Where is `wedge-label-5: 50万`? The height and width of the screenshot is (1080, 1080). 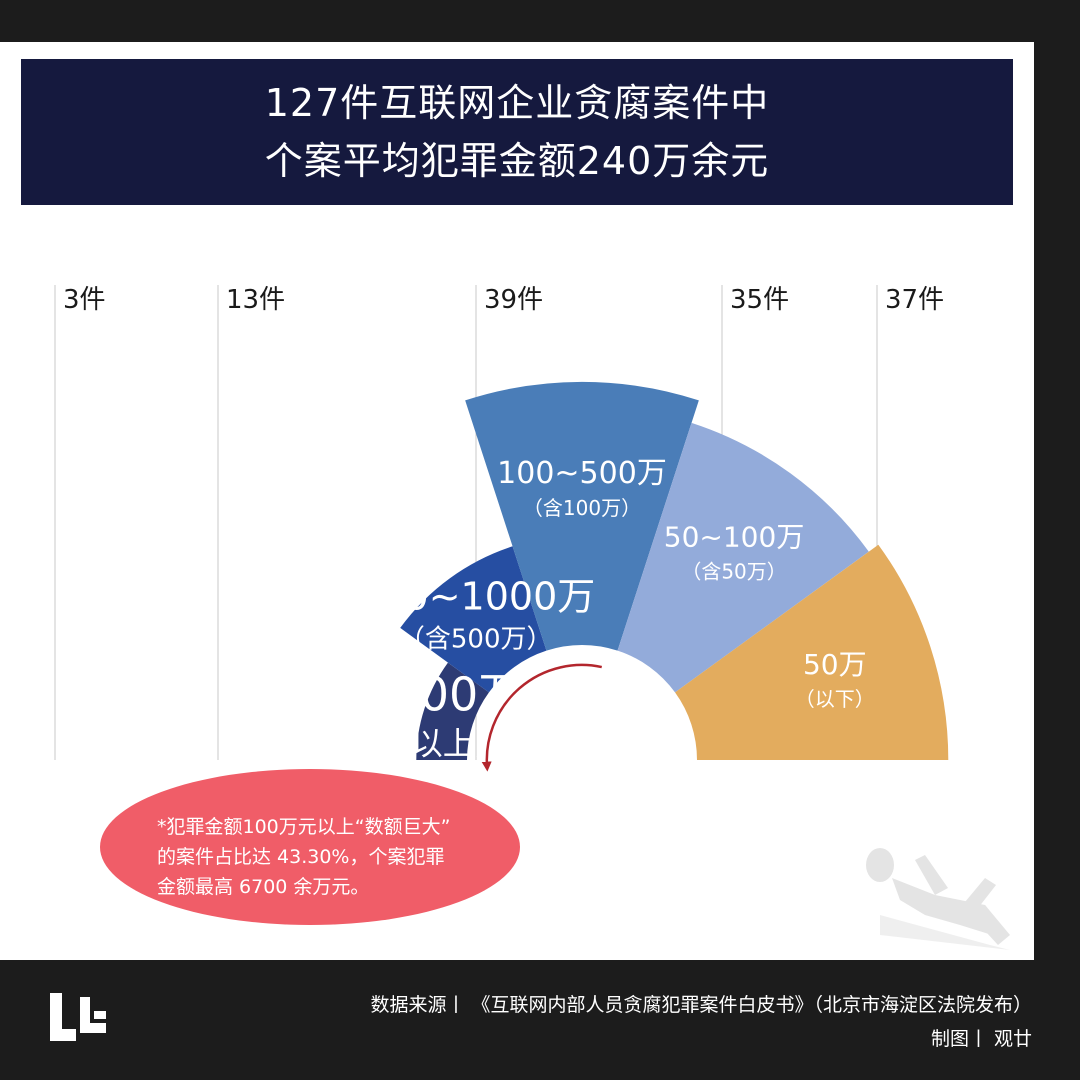 wedge-label-5: 50万 is located at coordinates (835, 664).